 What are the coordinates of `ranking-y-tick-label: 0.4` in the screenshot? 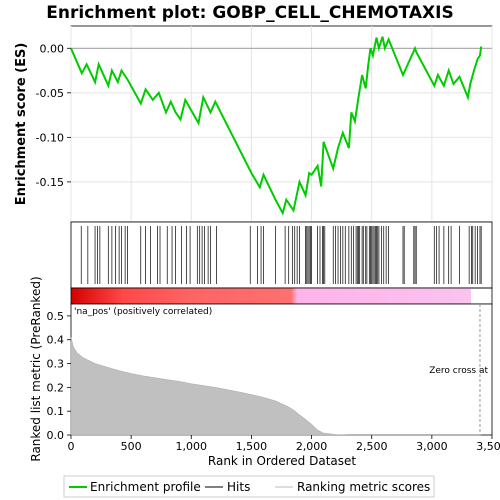 It's located at (56, 340).